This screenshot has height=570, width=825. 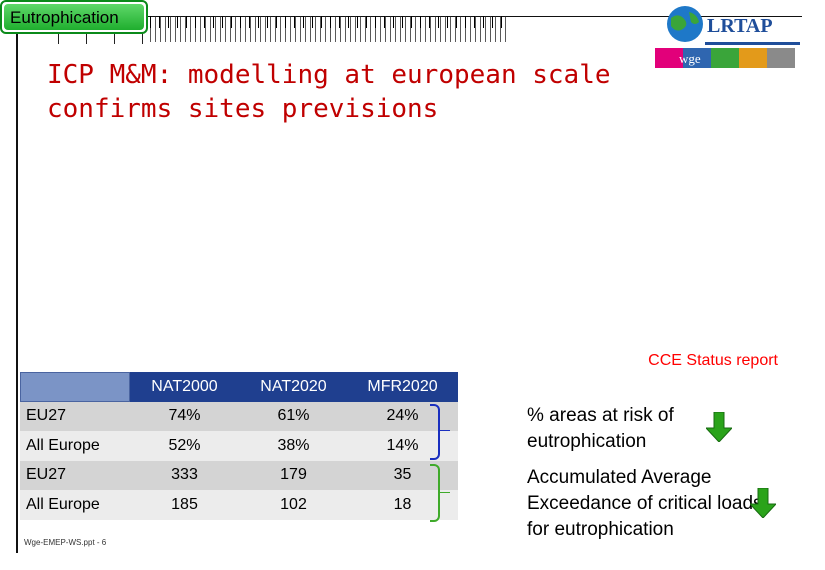 What do you see at coordinates (402, 386) in the screenshot?
I see `table-header-cell: MFR2020` at bounding box center [402, 386].